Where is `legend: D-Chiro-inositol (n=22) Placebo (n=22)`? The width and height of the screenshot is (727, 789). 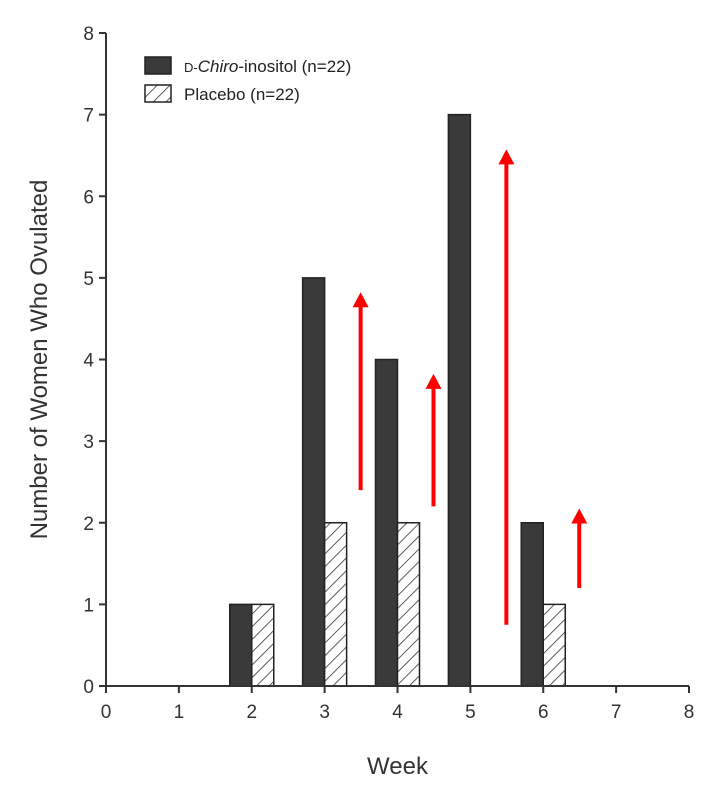 legend: D-Chiro-inositol (n=22) Placebo (n=22) is located at coordinates (247, 80).